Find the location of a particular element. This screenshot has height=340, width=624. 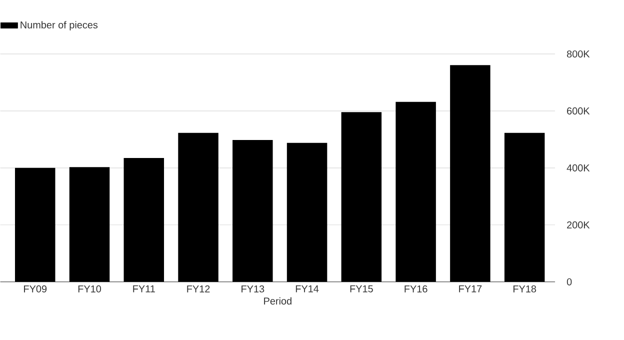

x-tick-label: FY15 is located at coordinates (361, 288).